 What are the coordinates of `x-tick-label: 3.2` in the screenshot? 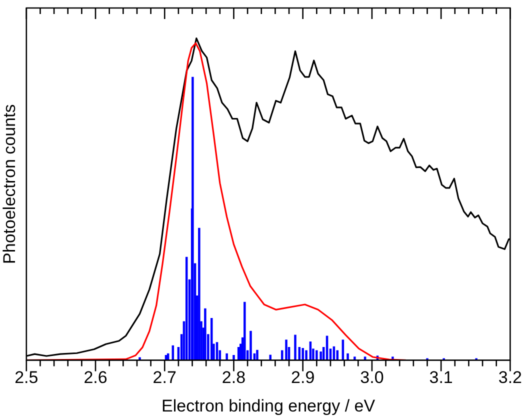 It's located at (510, 378).